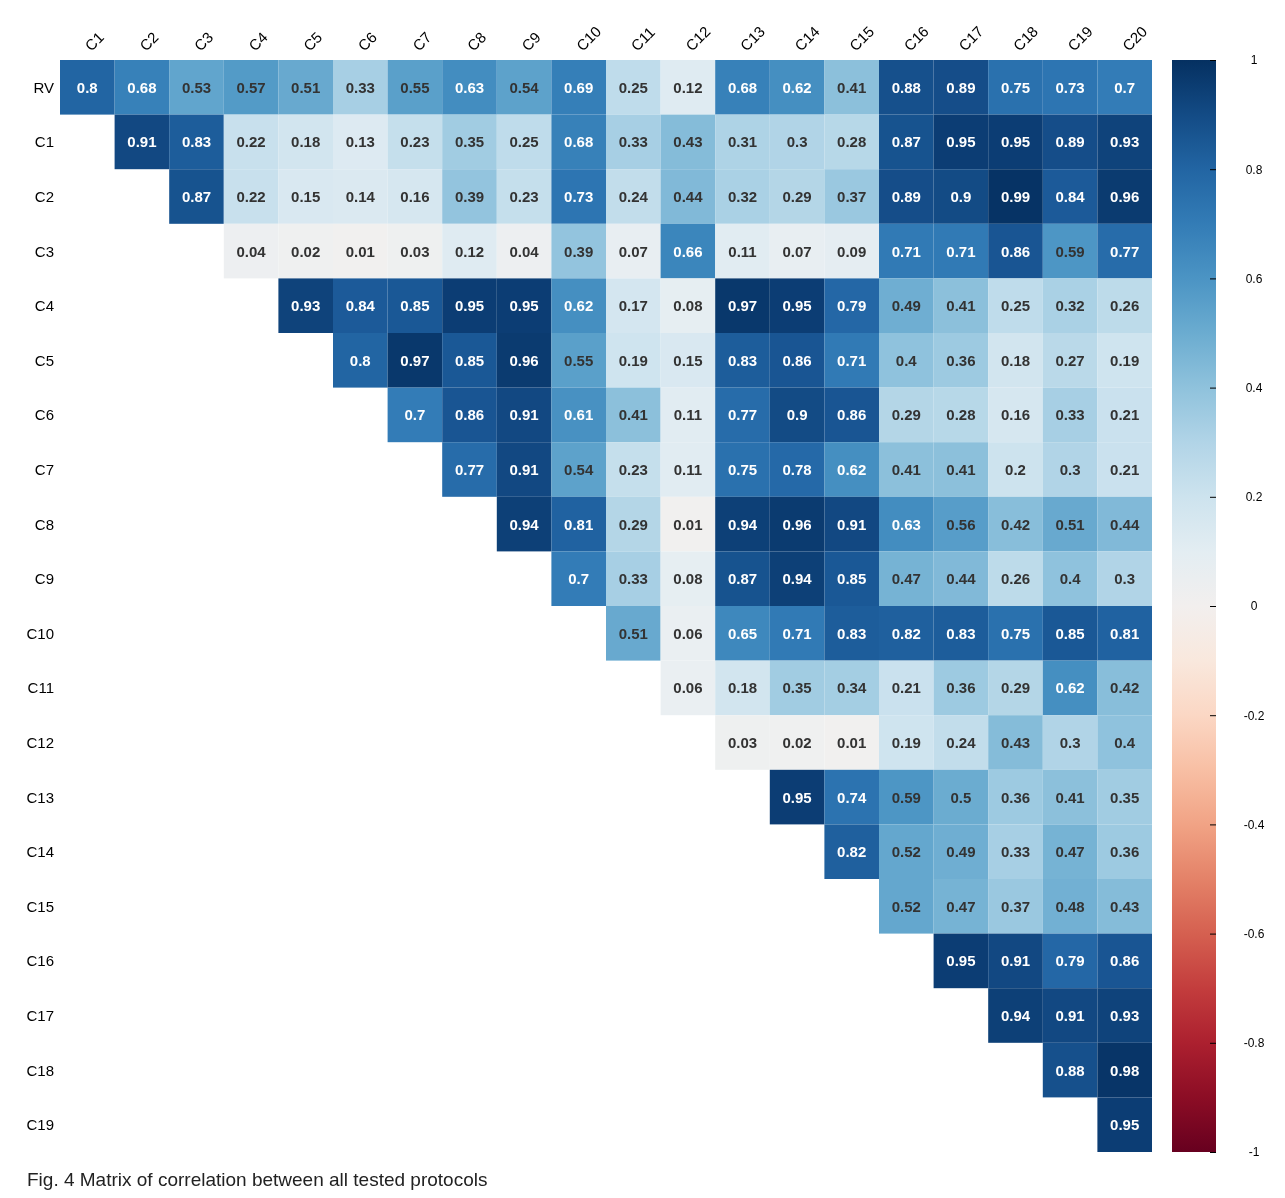 The width and height of the screenshot is (1285, 1198). I want to click on data-label: 0.2, so click(1015, 469).